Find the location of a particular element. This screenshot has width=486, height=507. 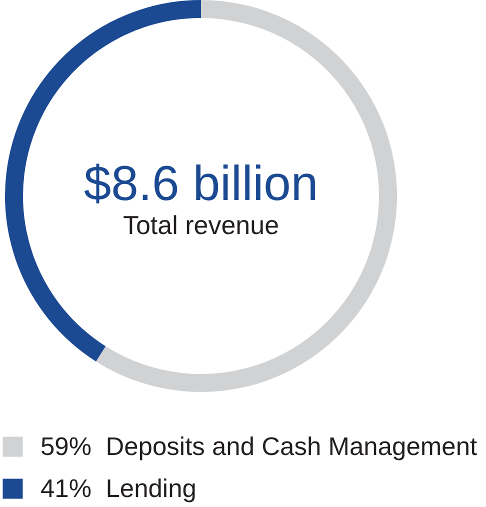

text: Total revenue is located at coordinates (201, 225).